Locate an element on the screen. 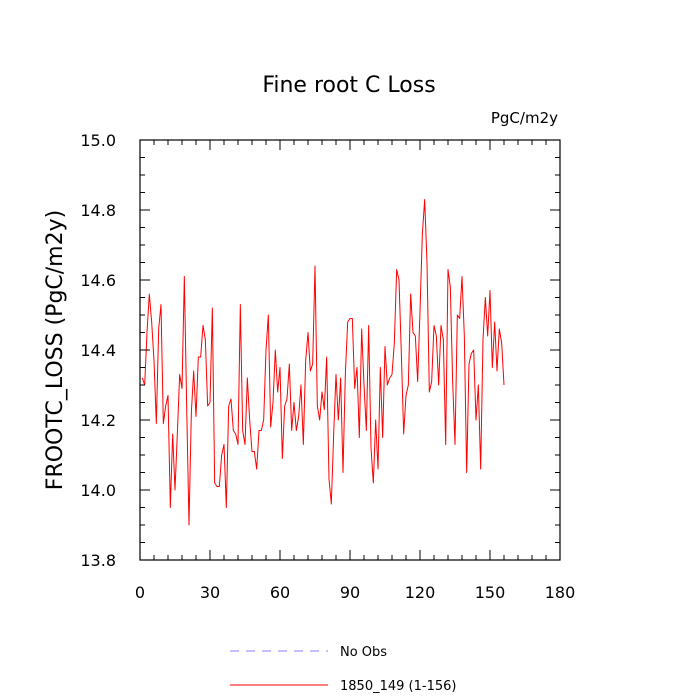 The height and width of the screenshot is (700, 700). units-label: PgC/m2y is located at coordinates (524, 118).